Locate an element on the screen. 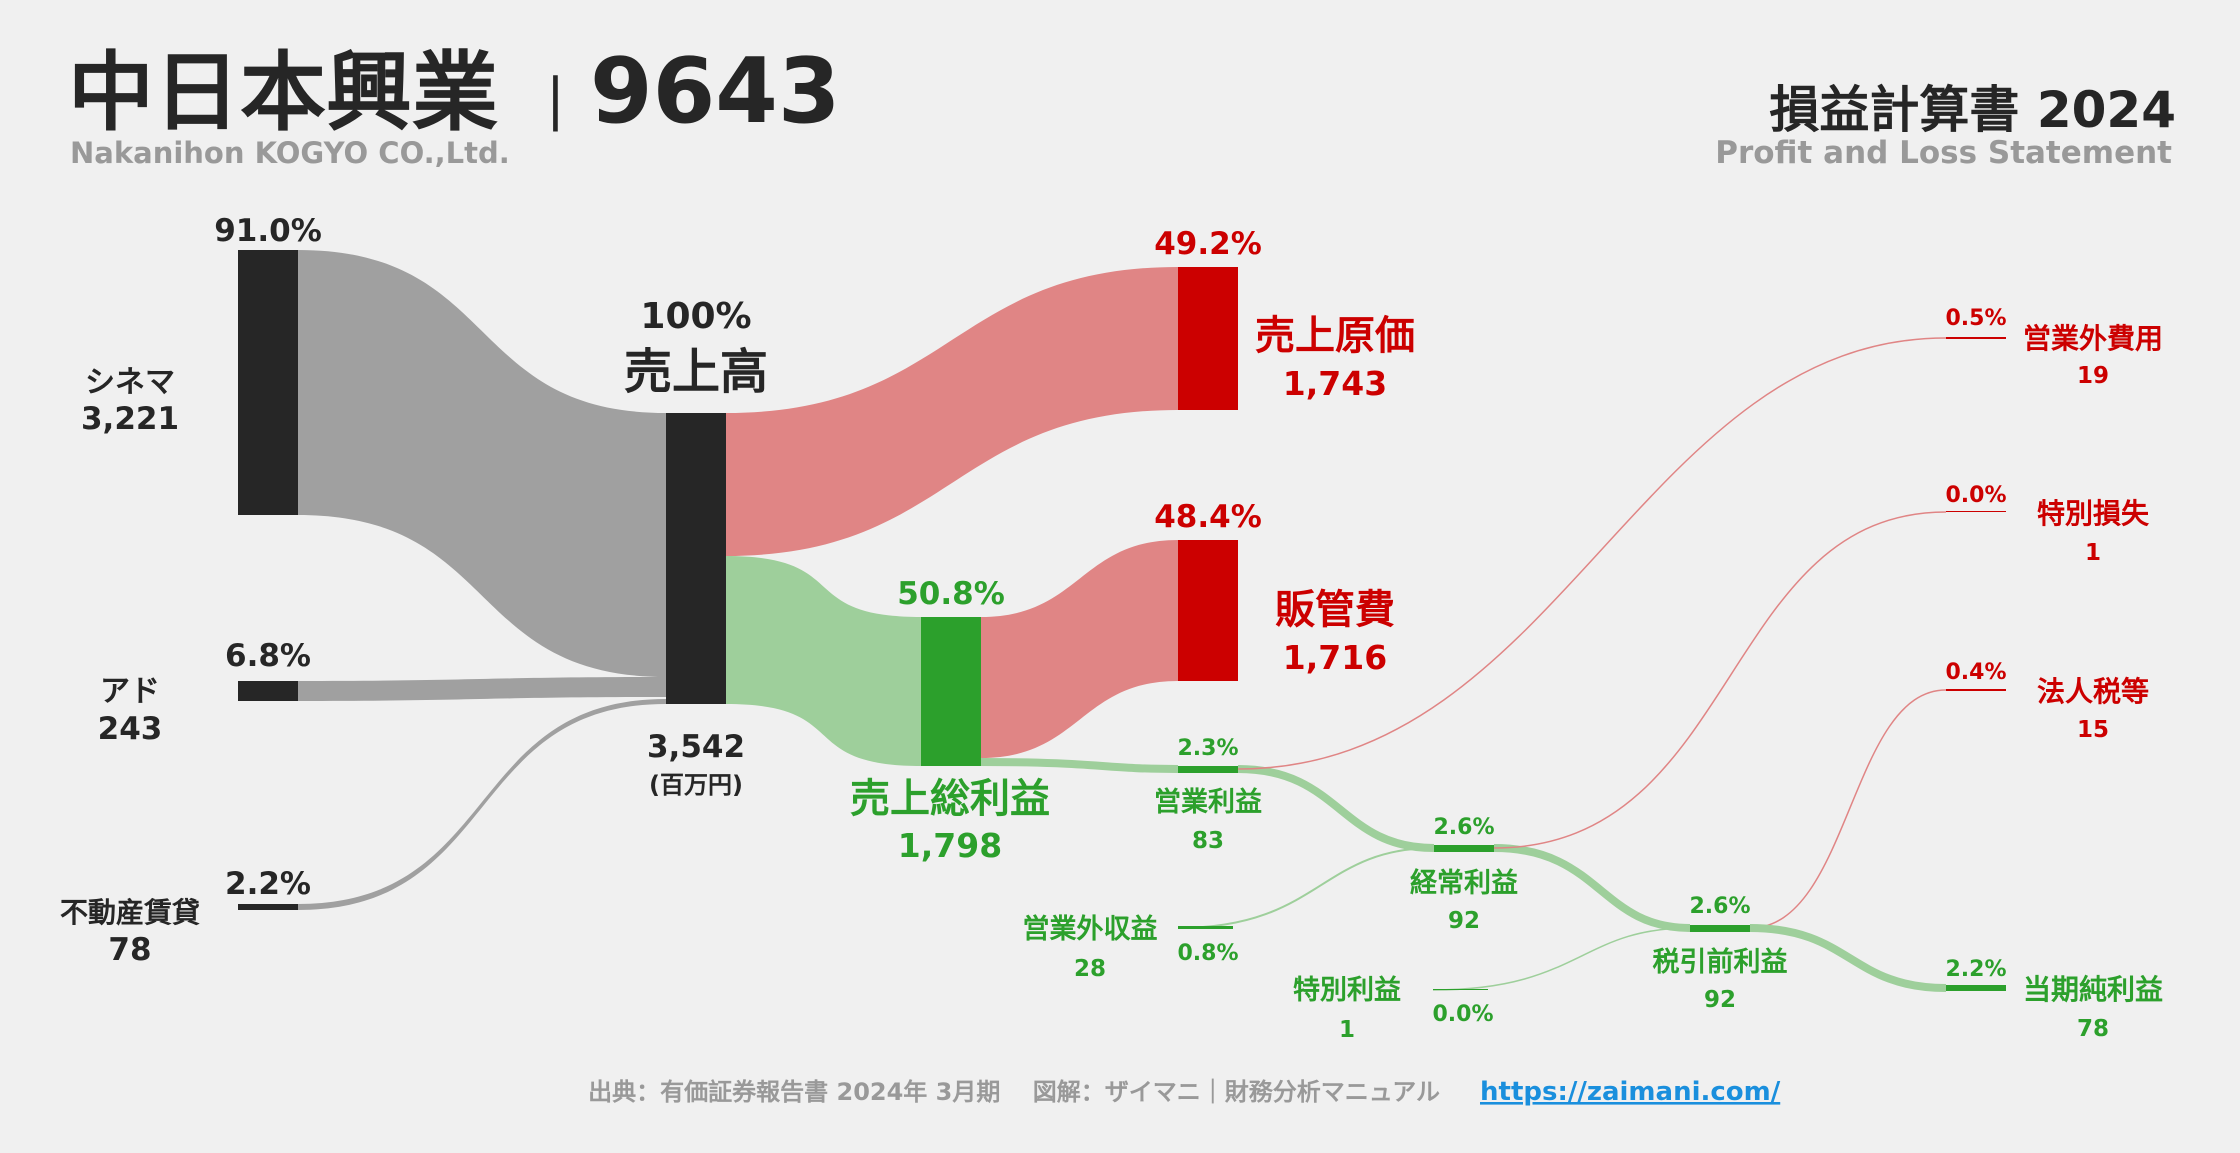  cinema-pct: 91.0% is located at coordinates (268, 231).